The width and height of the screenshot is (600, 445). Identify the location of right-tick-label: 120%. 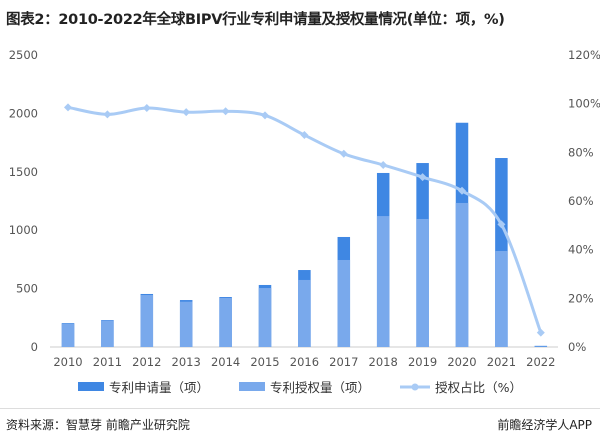
(584, 55).